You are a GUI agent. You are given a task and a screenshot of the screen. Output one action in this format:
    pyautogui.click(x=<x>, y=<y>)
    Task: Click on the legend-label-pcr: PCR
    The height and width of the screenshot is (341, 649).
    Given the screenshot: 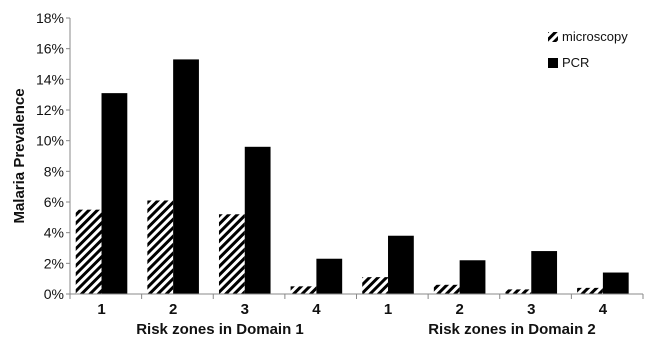 What is the action you would take?
    pyautogui.click(x=575, y=62)
    